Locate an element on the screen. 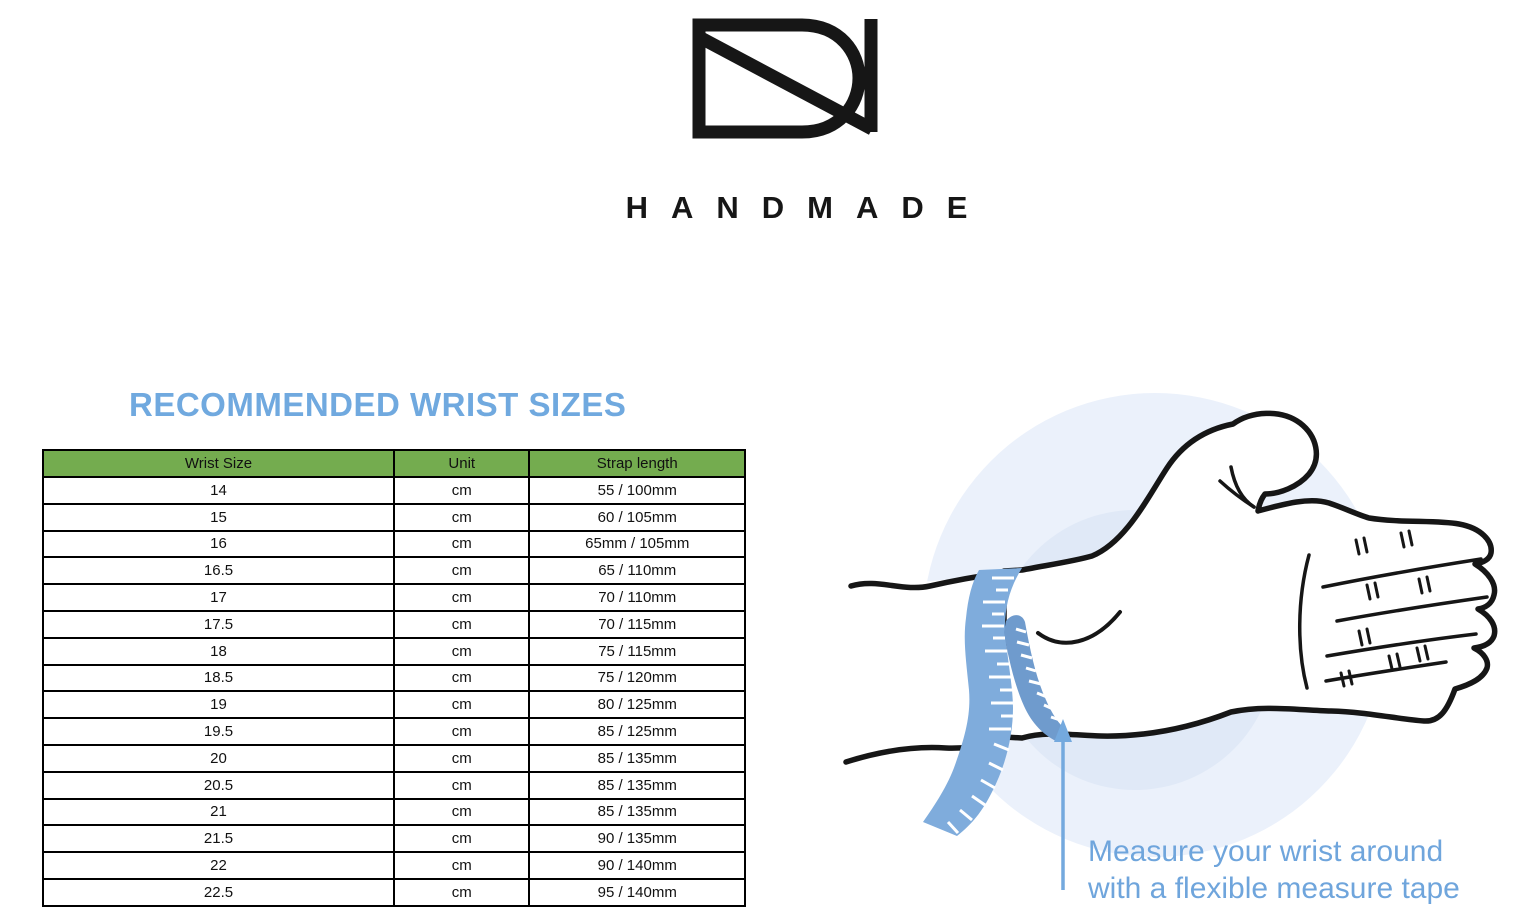  table-row: 21.5 cm 90 / 135mm is located at coordinates (394, 839).